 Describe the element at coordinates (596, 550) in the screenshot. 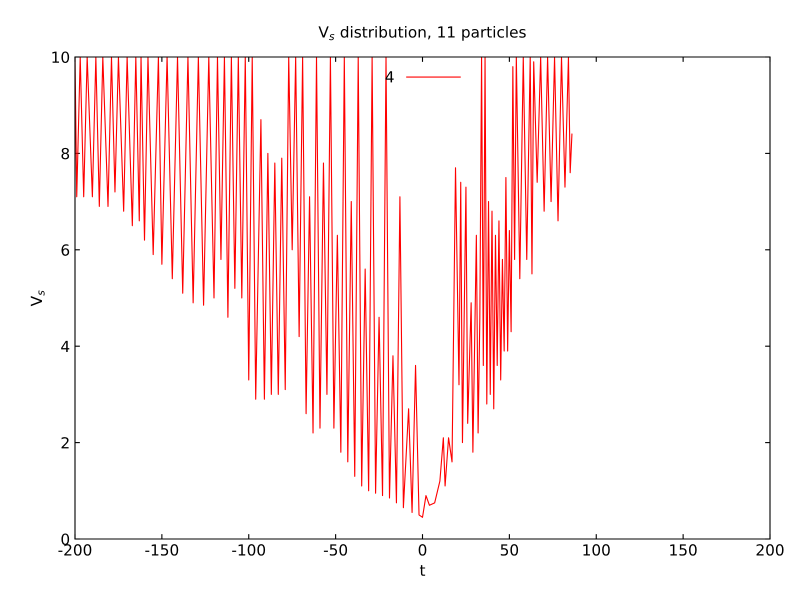

I see `x-tick-label: 100` at that location.